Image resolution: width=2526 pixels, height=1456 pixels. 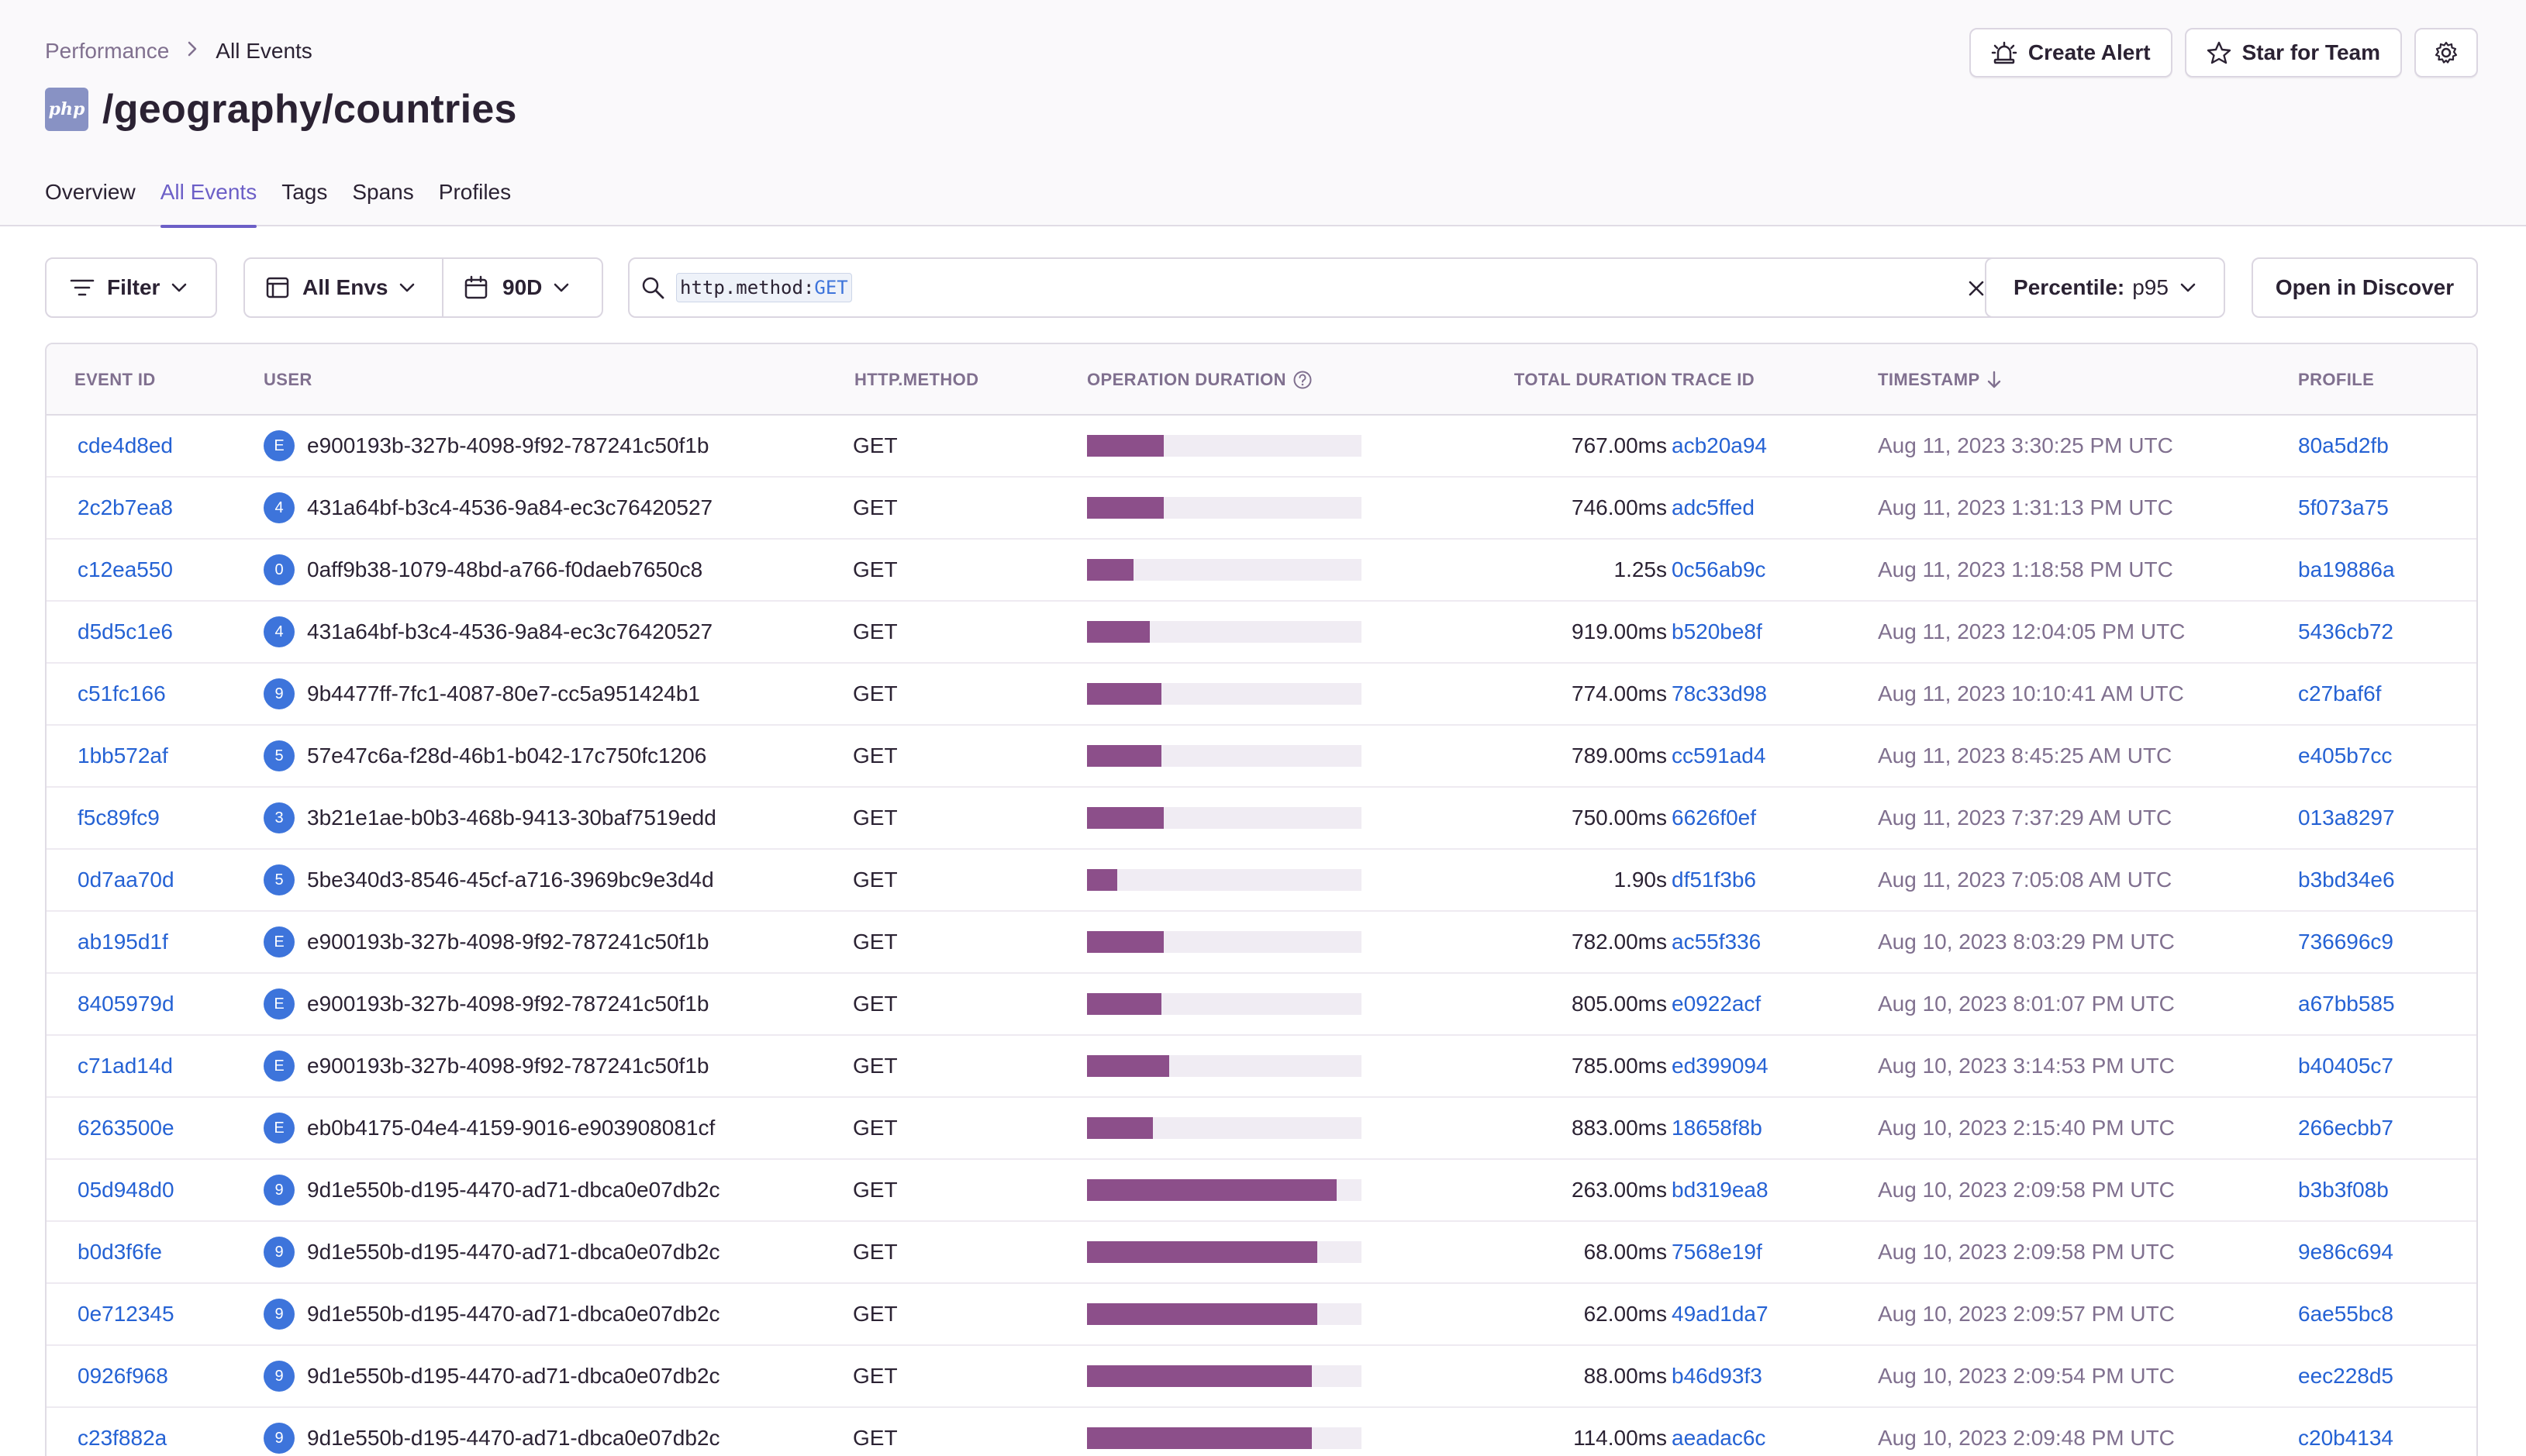 What do you see at coordinates (1717, 1252) in the screenshot?
I see `trace-id-link: 7568e19f` at bounding box center [1717, 1252].